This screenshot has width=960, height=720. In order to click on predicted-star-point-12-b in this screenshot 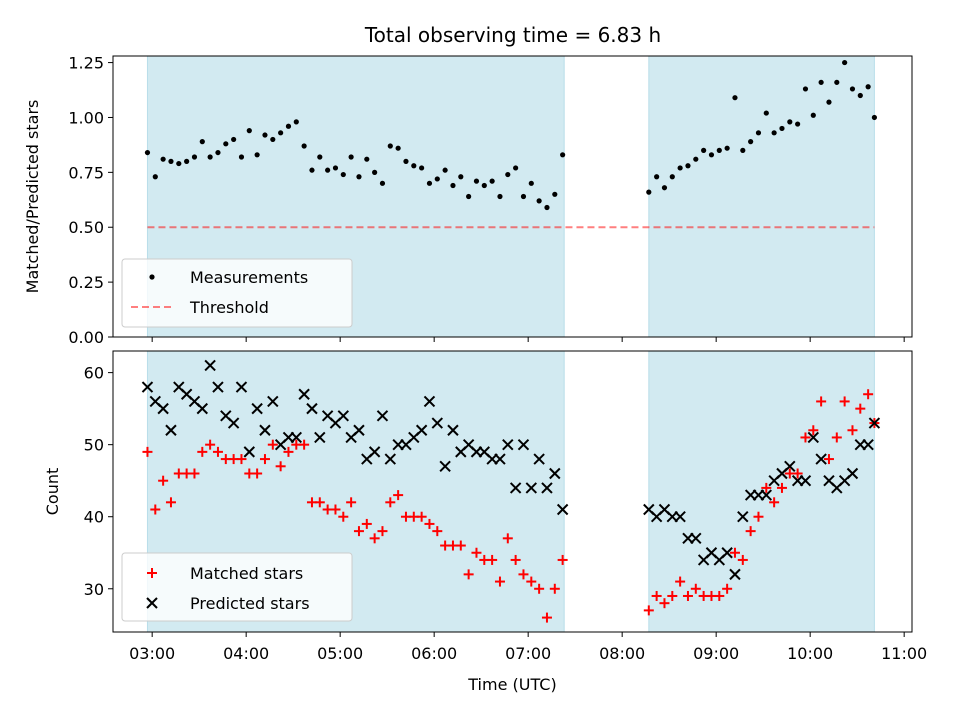, I will do `click(241, 387)`.